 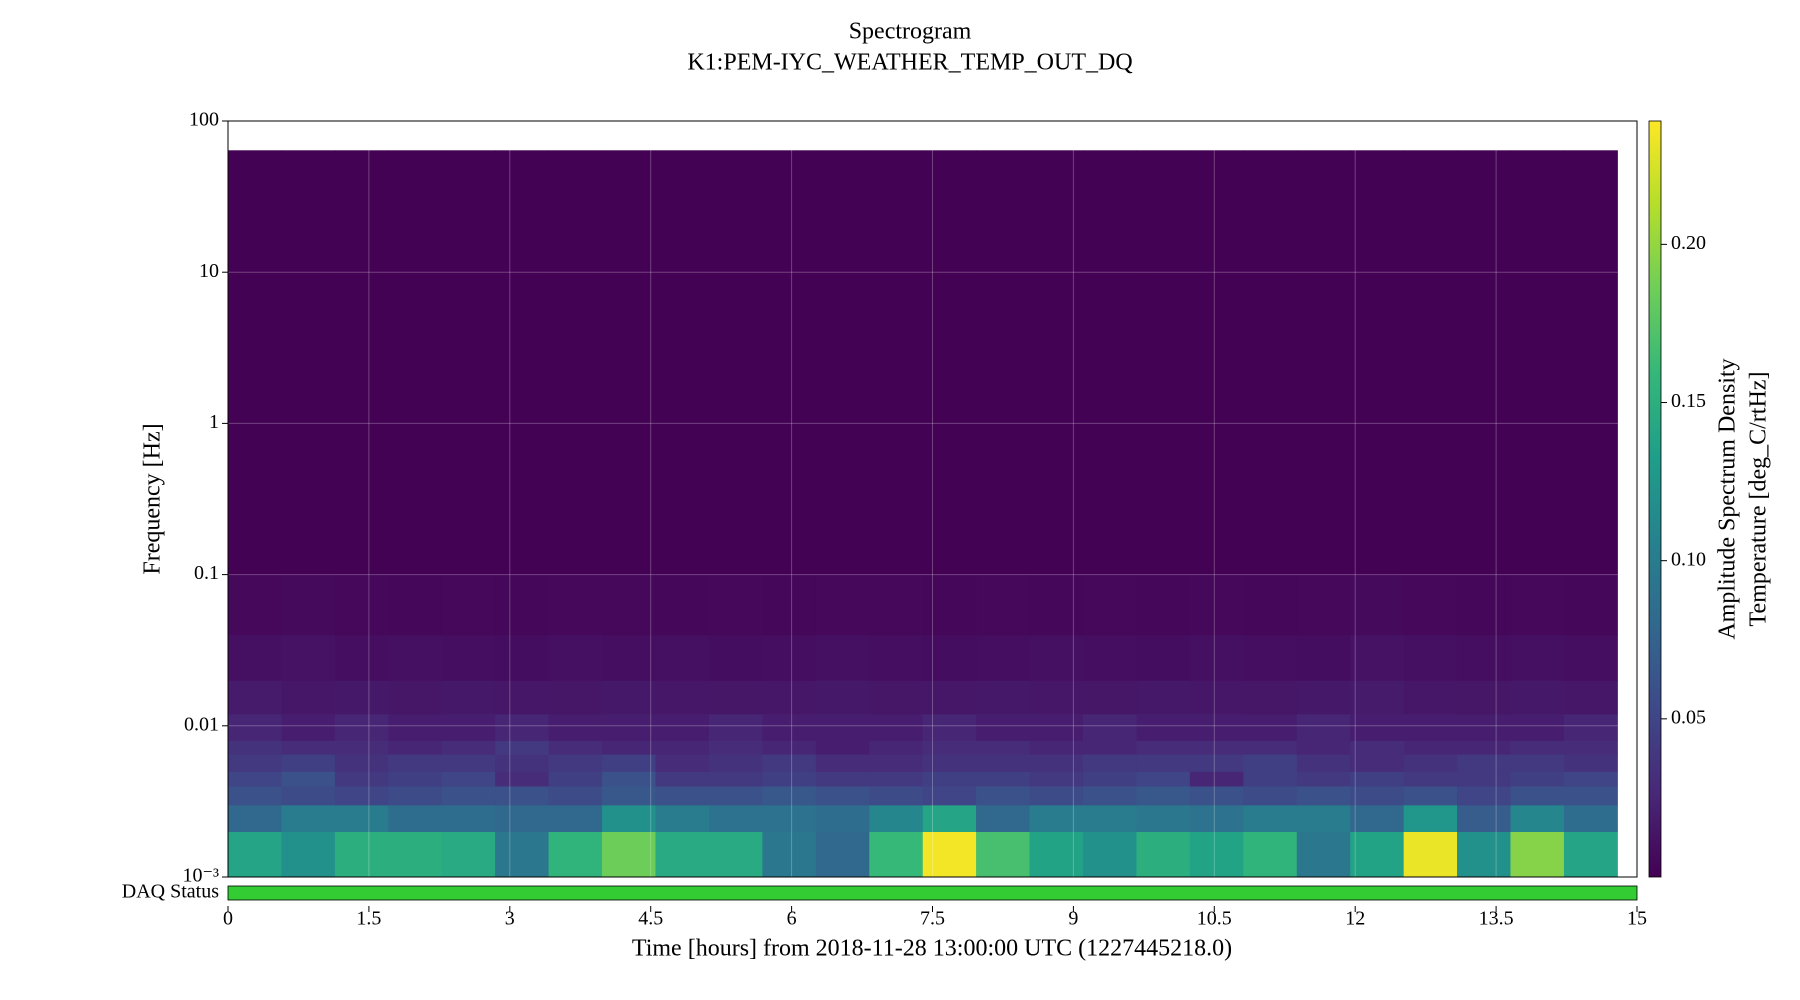 What do you see at coordinates (214, 422) in the screenshot?
I see `y-tick-label: 1` at bounding box center [214, 422].